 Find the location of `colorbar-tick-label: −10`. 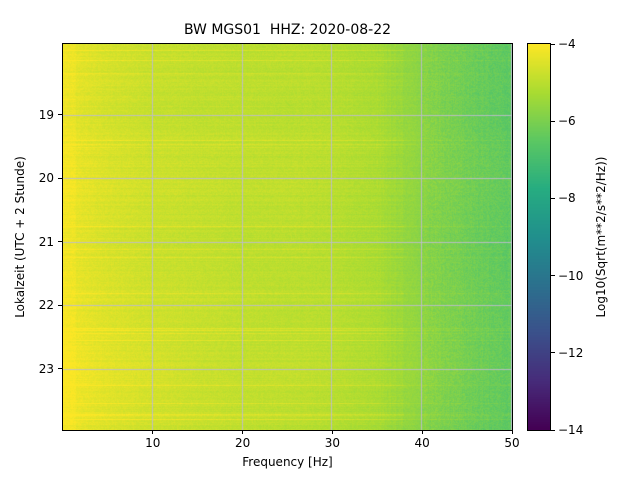

colorbar-tick-label: −10 is located at coordinates (571, 275).